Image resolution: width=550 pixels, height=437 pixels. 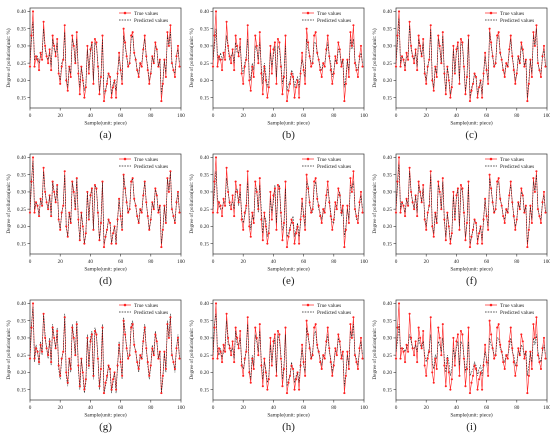 I want to click on y-tick-label: 0.15, so click(x=204, y=244).